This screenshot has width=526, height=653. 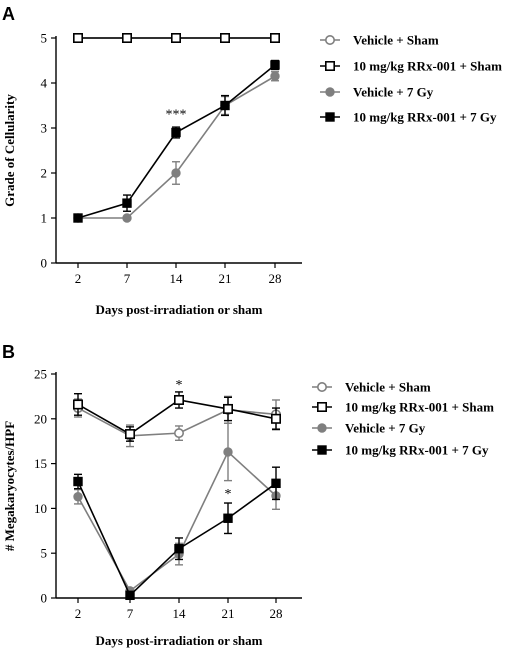 What do you see at coordinates (8, 352) in the screenshot?
I see `panel-label: B` at bounding box center [8, 352].